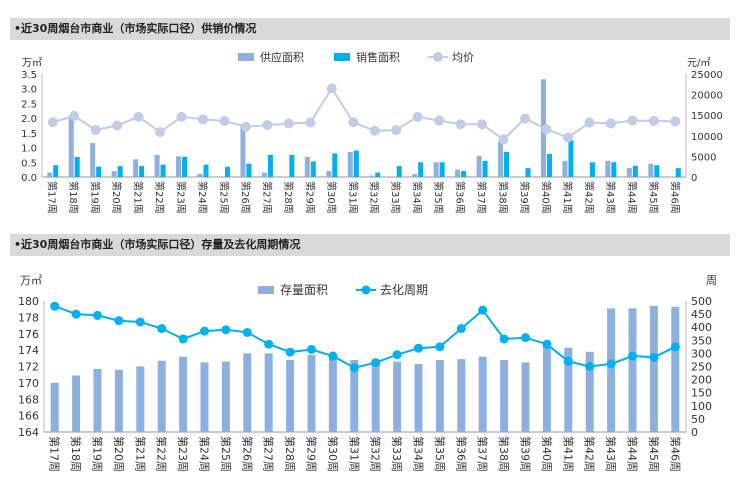  I want to click on x-tick-label: 第35周, so click(438, 197).